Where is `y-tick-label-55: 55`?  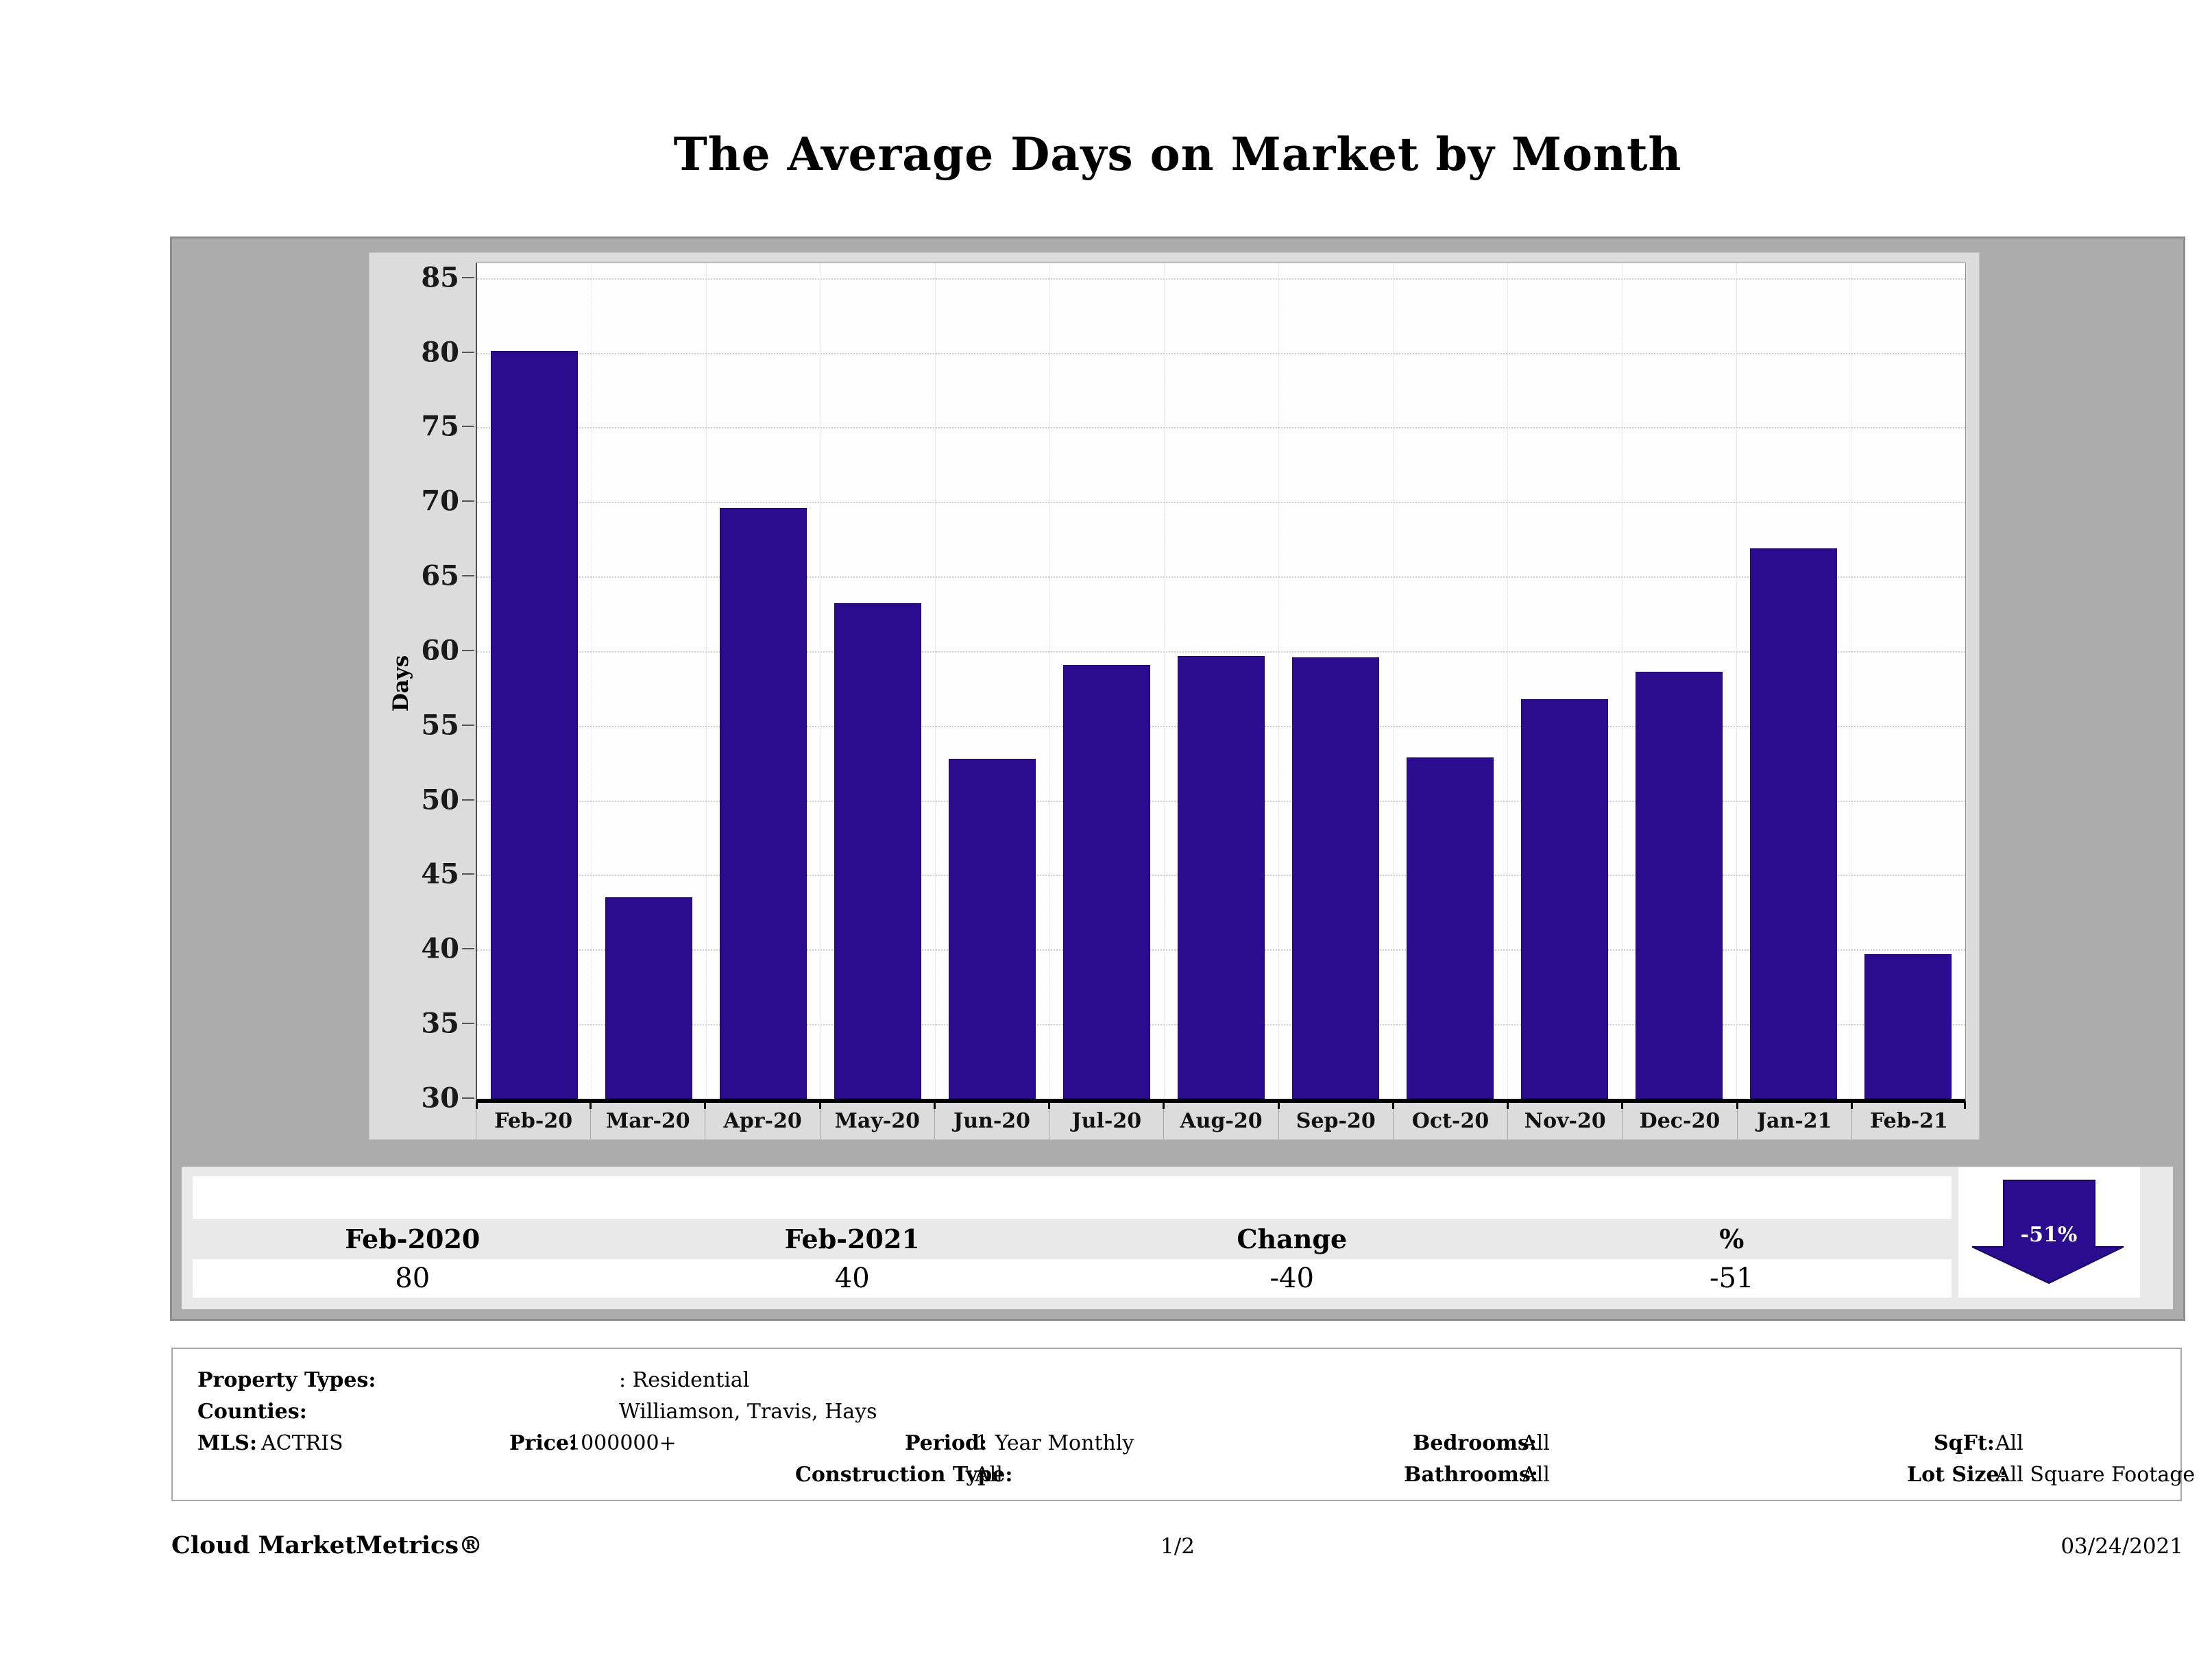 y-tick-label-55: 55 is located at coordinates (440, 725).